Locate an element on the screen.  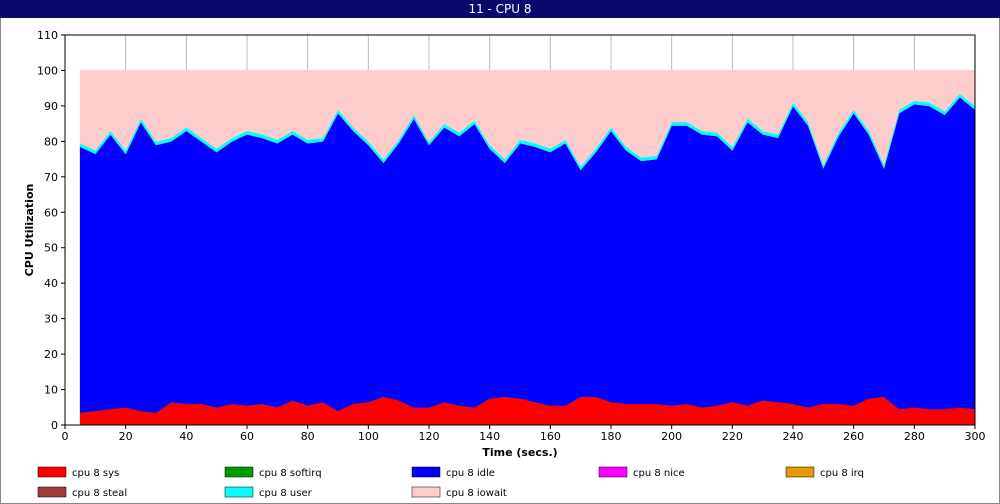
x-tick-label: 200 is located at coordinates (671, 436).